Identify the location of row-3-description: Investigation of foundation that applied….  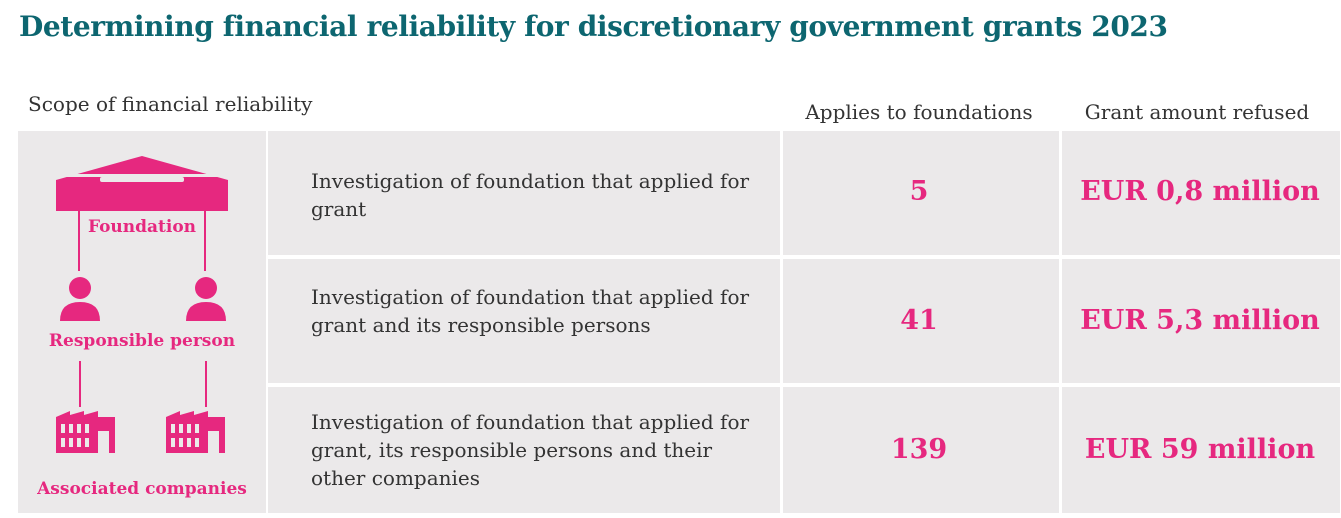
(530, 450).